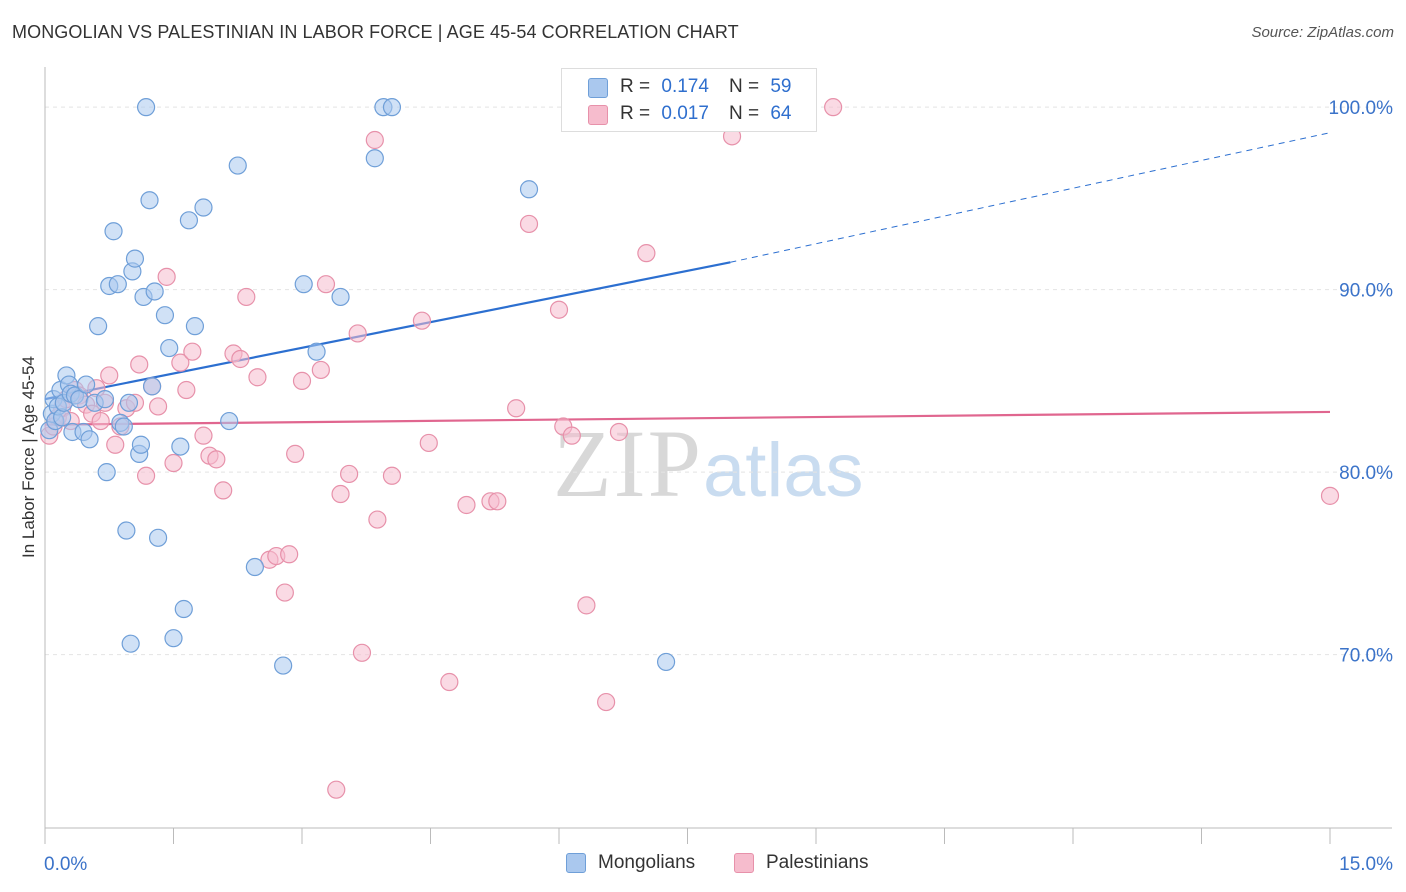  What do you see at coordinates (706, 86) in the screenshot?
I see `legend-text-mongolians: R = 0.174 N = 59` at bounding box center [706, 86].